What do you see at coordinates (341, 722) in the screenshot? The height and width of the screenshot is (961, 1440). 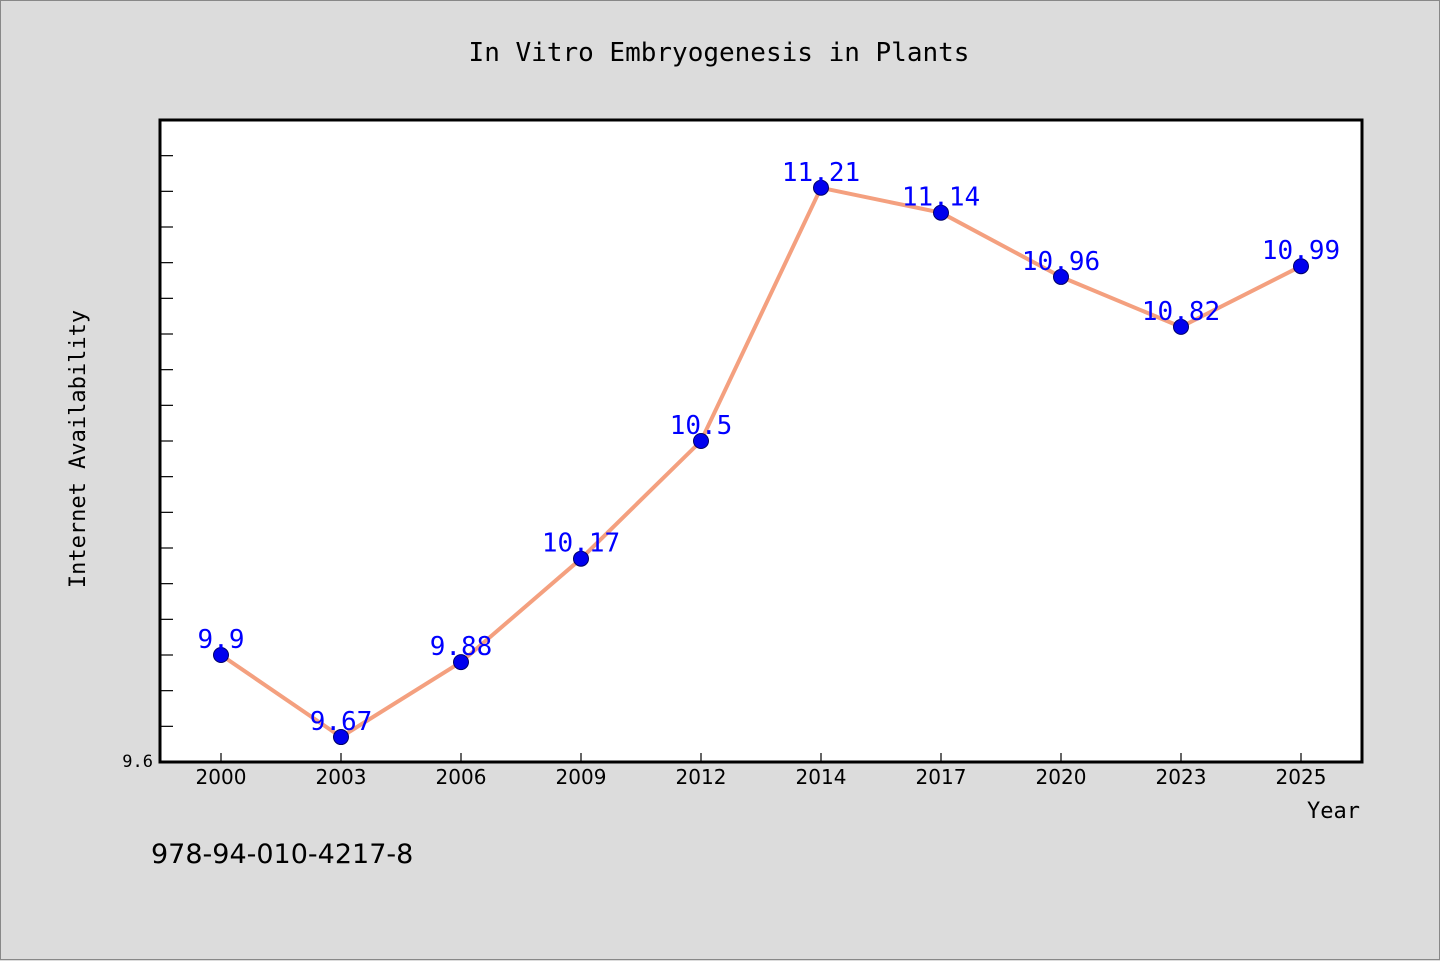 I see `data-label: 9.67` at bounding box center [341, 722].